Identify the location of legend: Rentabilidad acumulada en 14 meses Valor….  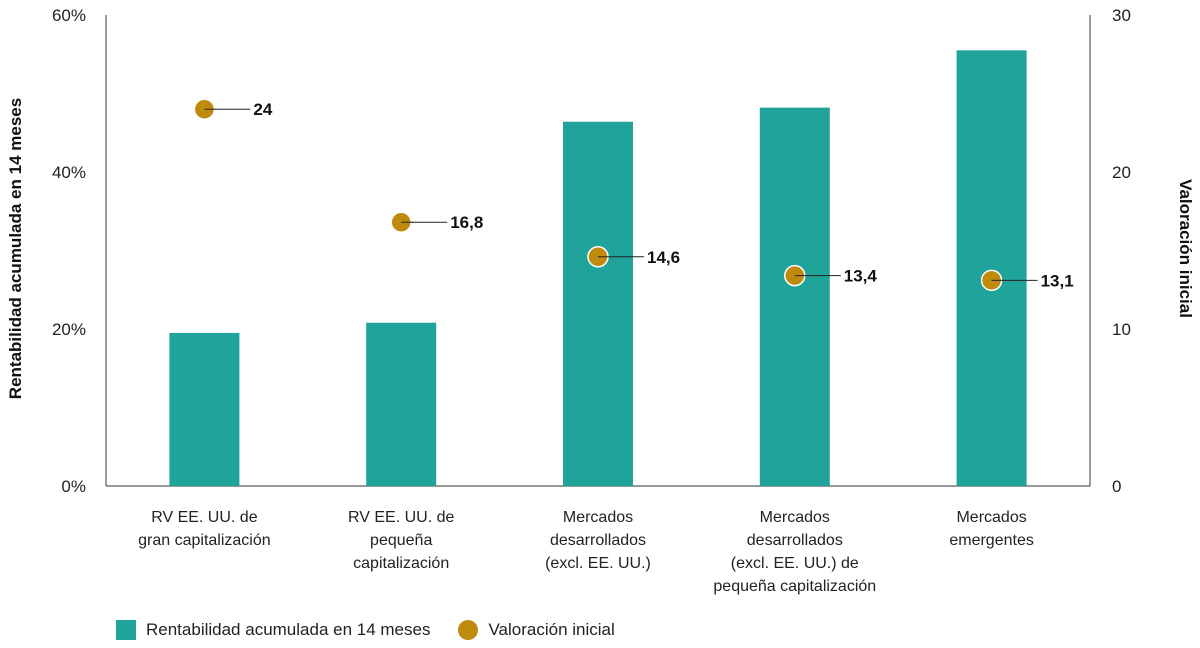
(365, 630).